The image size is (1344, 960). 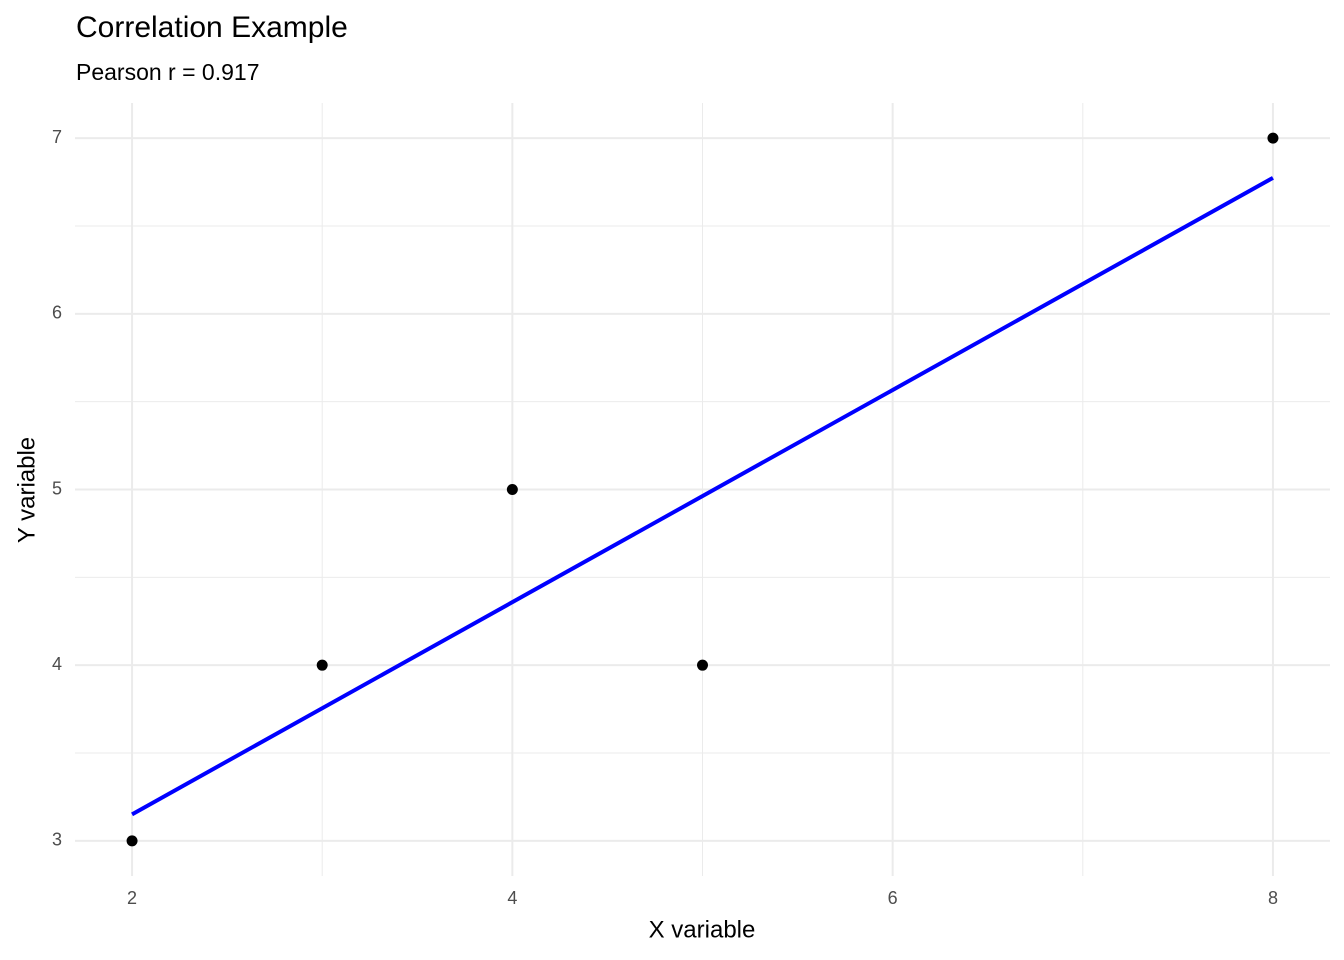 I want to click on y-tick-label: 7, so click(x=57, y=137).